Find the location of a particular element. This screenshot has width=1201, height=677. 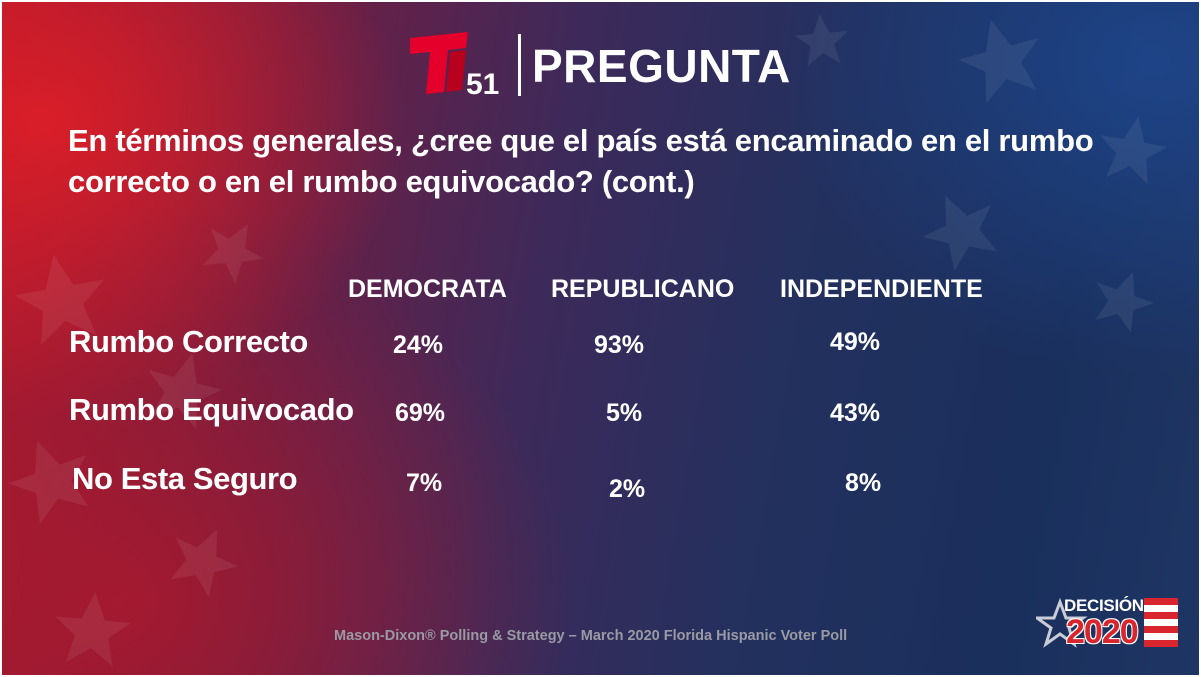

row-label-no-esta-seguro: No Esta Seguro is located at coordinates (185, 478).